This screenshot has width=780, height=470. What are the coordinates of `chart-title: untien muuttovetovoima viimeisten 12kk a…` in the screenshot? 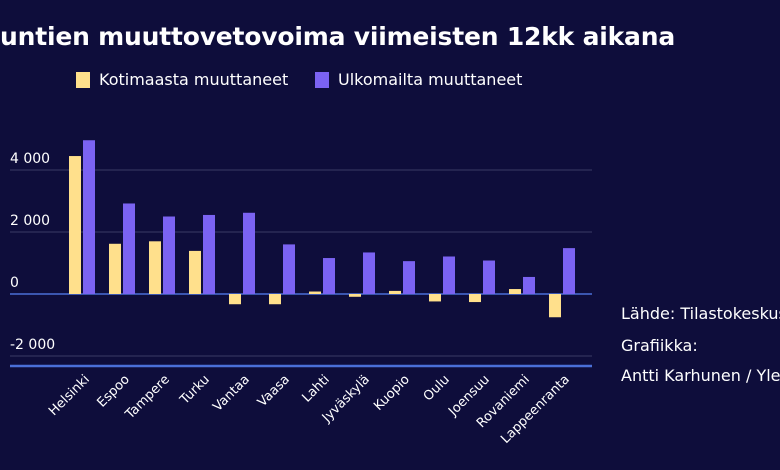 It's located at (337, 36).